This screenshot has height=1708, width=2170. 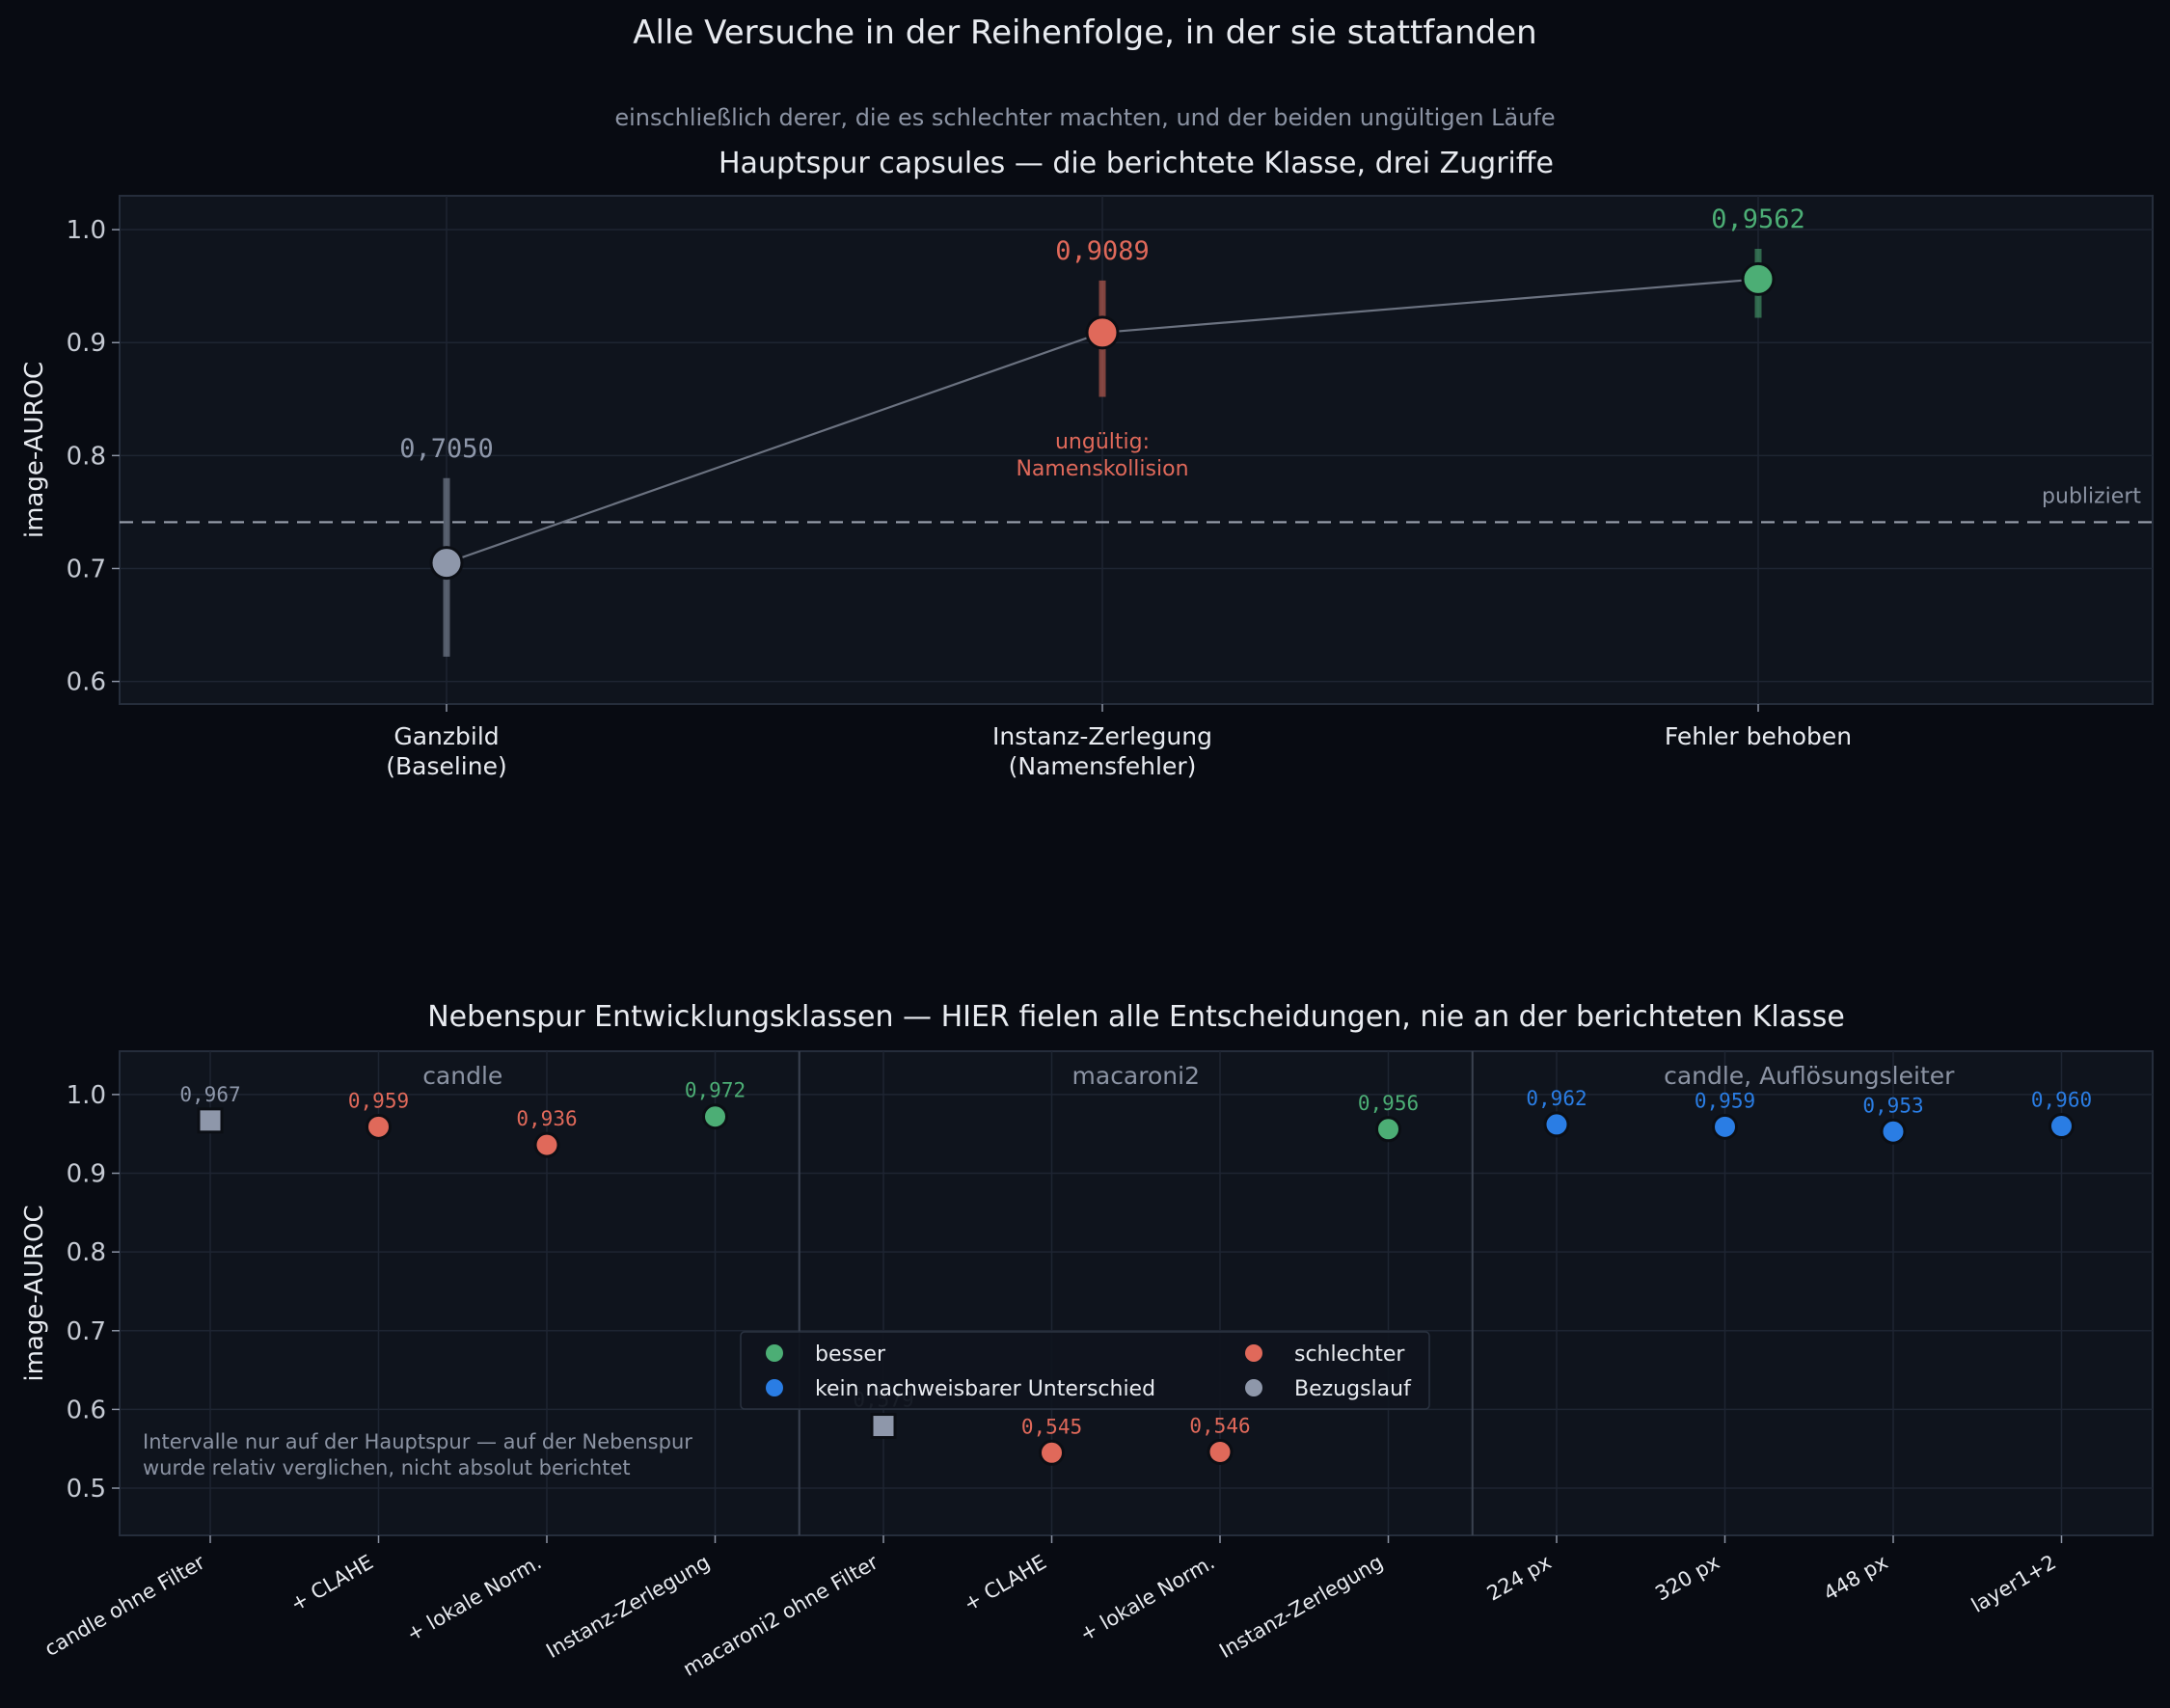 I want to click on reference-line-label: publiziert, so click(x=2091, y=496).